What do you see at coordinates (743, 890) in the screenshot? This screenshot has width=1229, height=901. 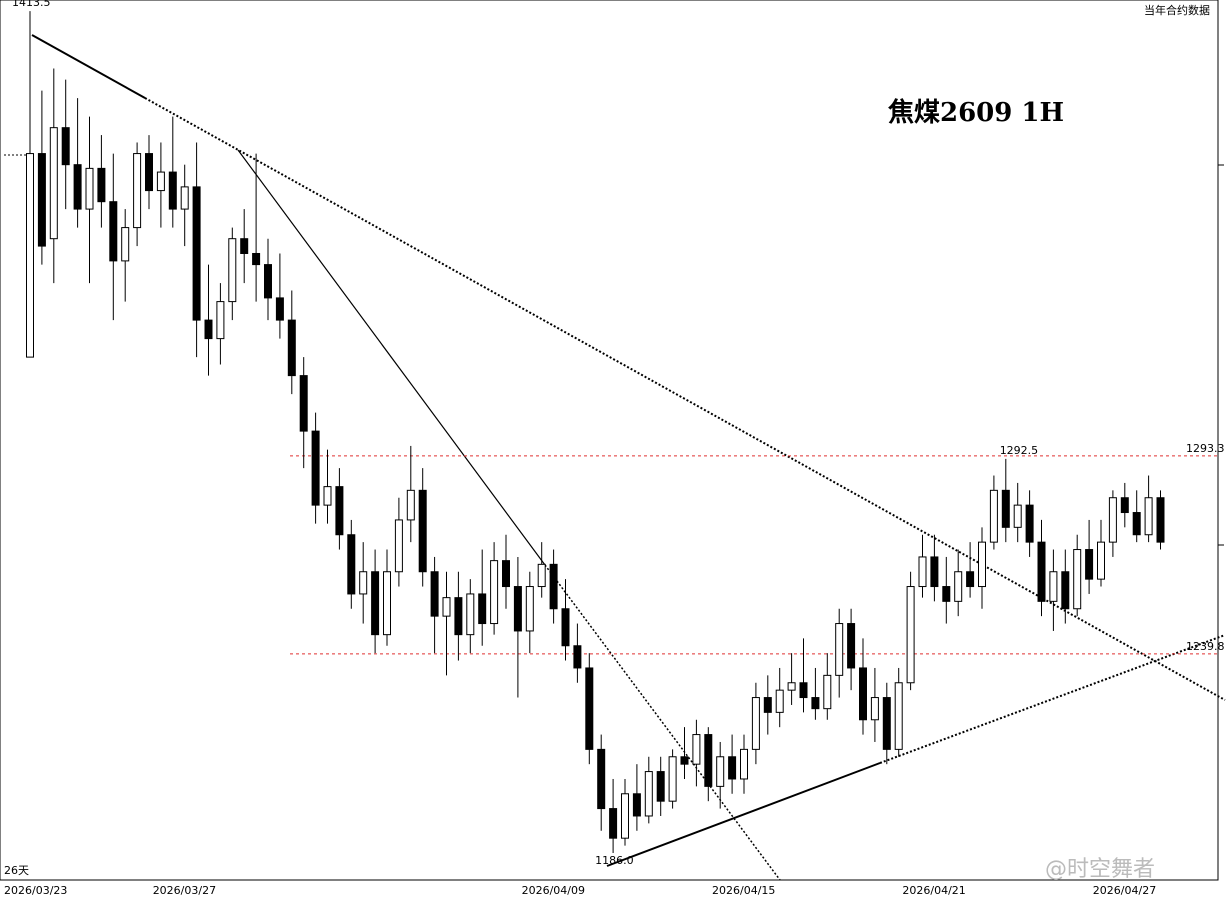 I see `x-tick-label: 2026/04/15` at bounding box center [743, 890].